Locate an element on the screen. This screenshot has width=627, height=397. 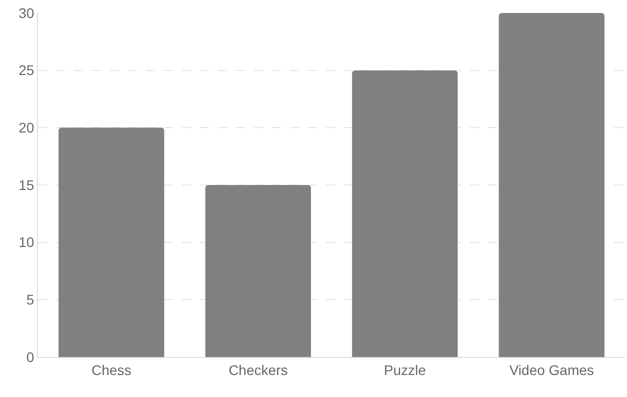
x-tick-label: Checkers is located at coordinates (258, 370).